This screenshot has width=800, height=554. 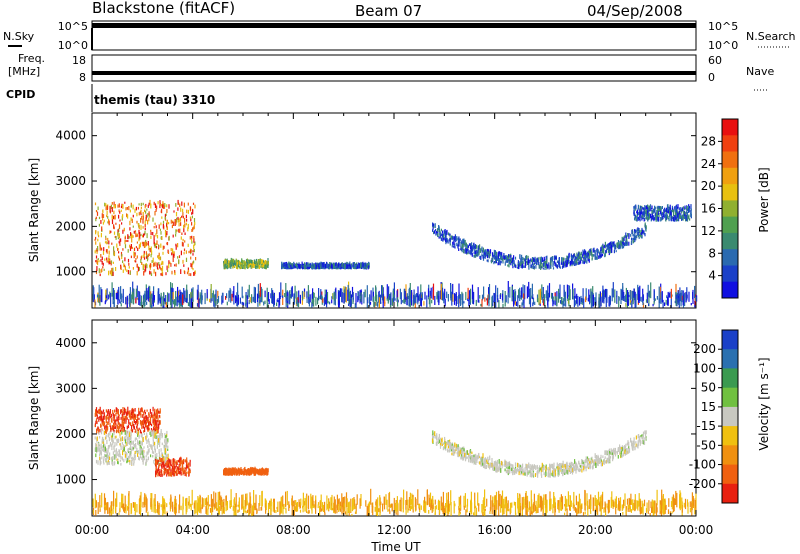 I want to click on colorbar-swatch, so click(x=730, y=274).